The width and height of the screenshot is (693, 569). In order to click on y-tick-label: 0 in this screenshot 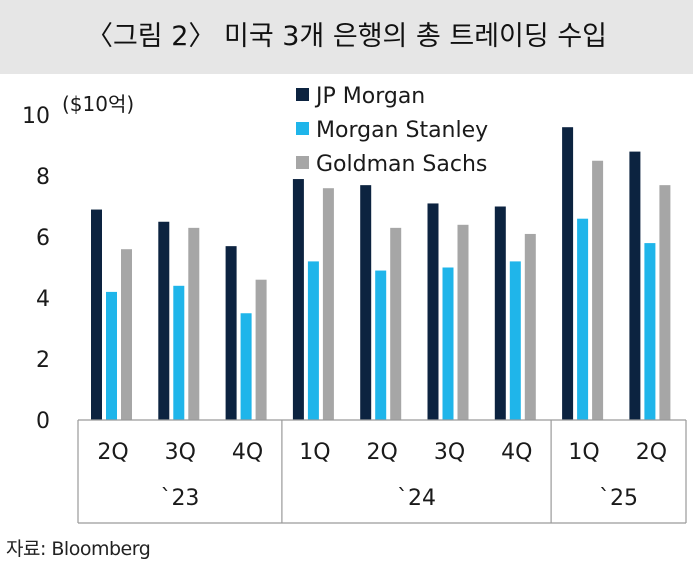, I will do `click(43, 421)`.